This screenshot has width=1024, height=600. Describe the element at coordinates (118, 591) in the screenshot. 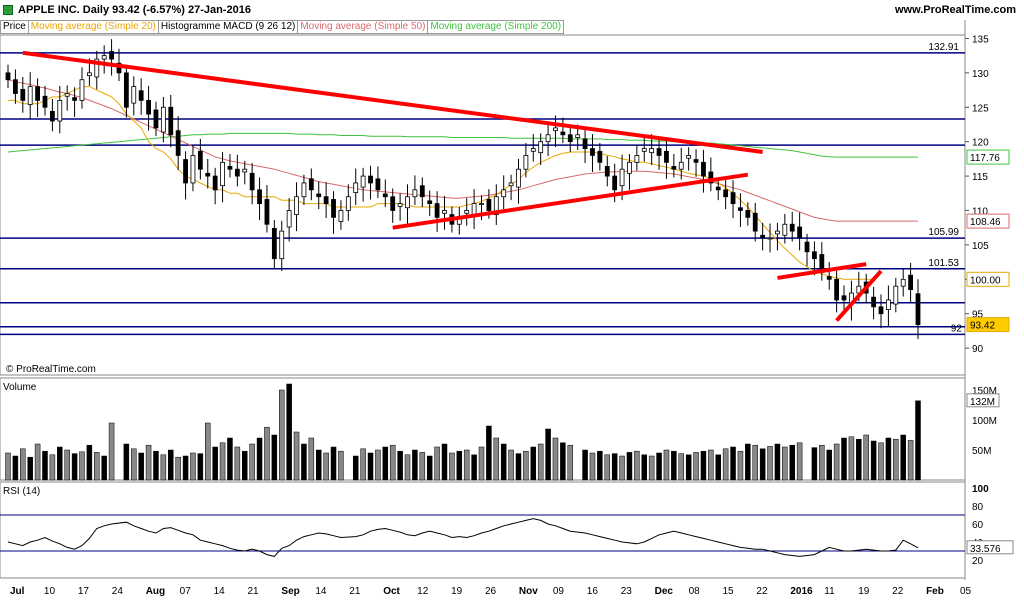

I see `x-axis-tick-3: 24` at that location.